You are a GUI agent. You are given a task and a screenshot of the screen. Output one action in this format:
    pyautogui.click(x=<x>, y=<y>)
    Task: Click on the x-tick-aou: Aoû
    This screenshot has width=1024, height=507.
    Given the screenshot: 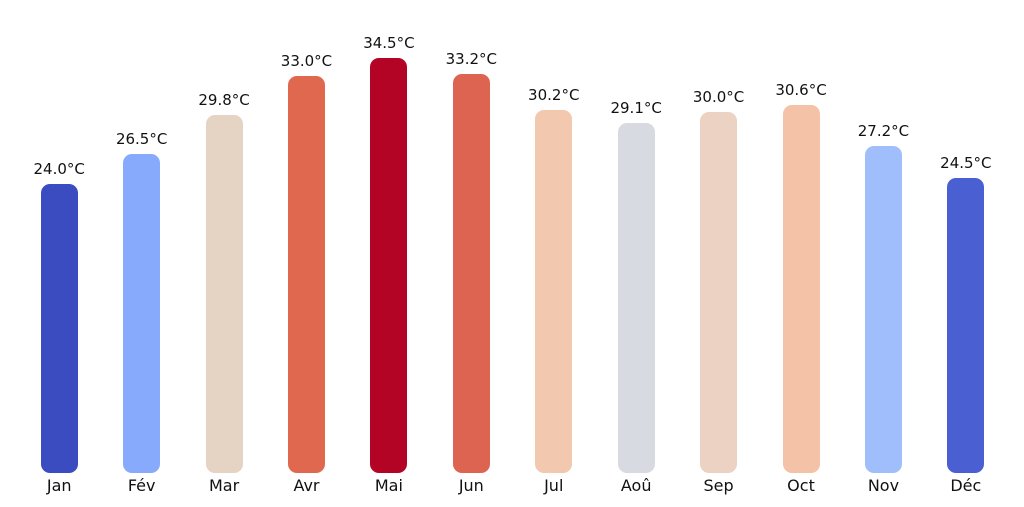 What is the action you would take?
    pyautogui.click(x=636, y=490)
    